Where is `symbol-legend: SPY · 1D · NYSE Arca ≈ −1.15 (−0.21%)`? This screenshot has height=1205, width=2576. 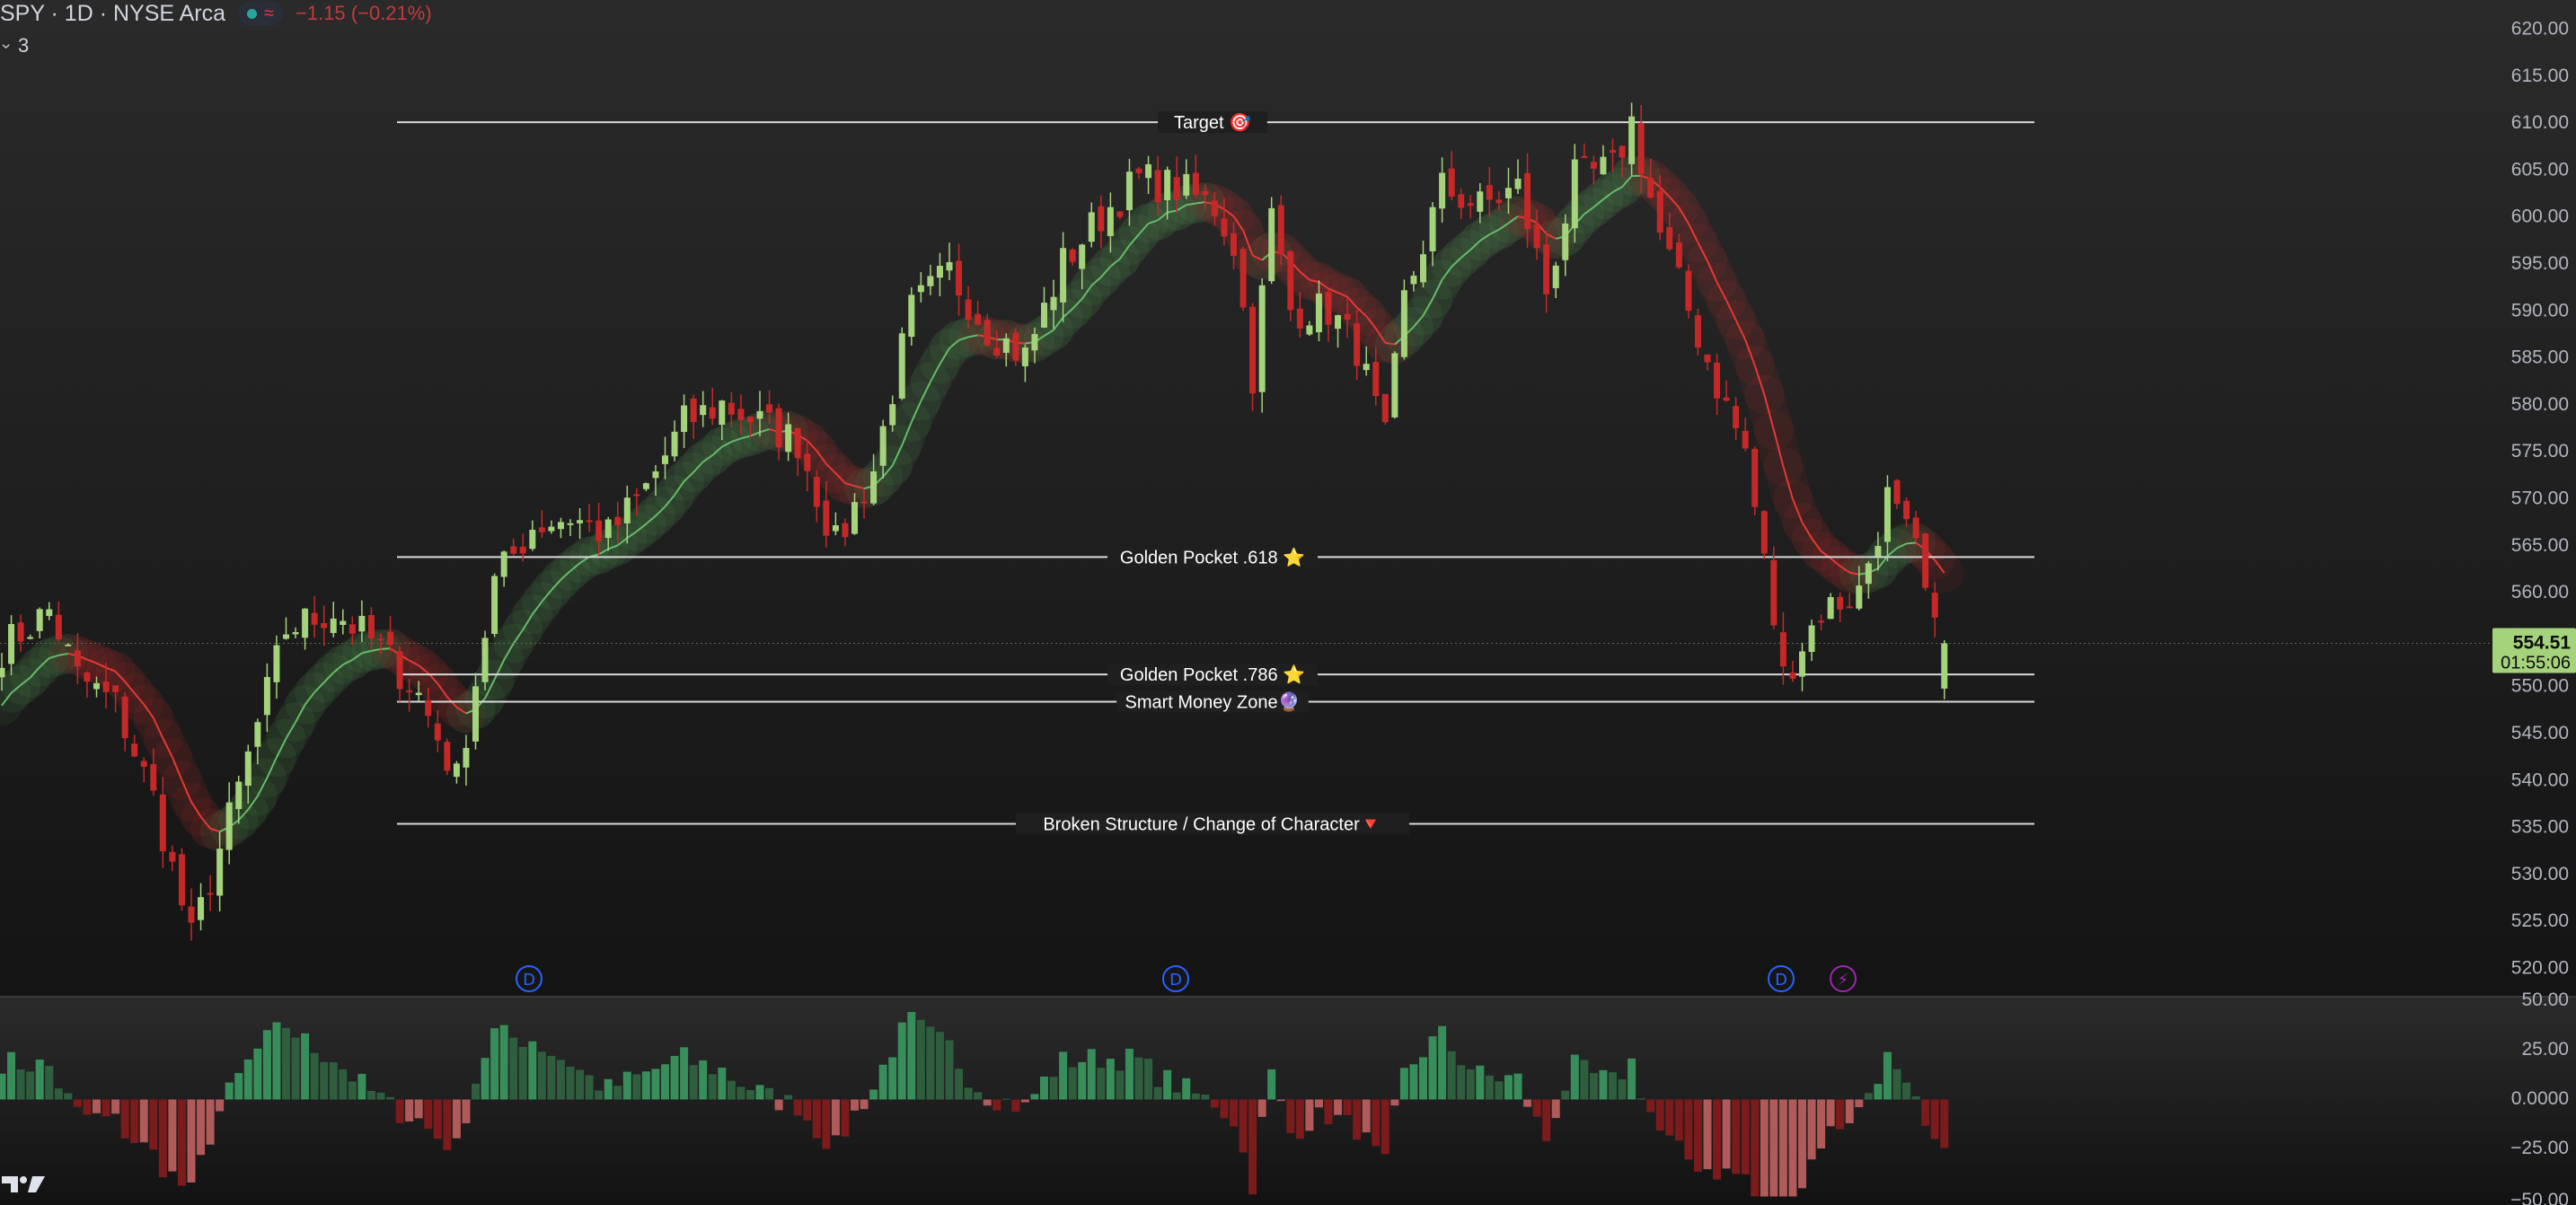 symbol-legend: SPY · 1D · NYSE Arca ≈ −1.15 (−0.21%) is located at coordinates (216, 13).